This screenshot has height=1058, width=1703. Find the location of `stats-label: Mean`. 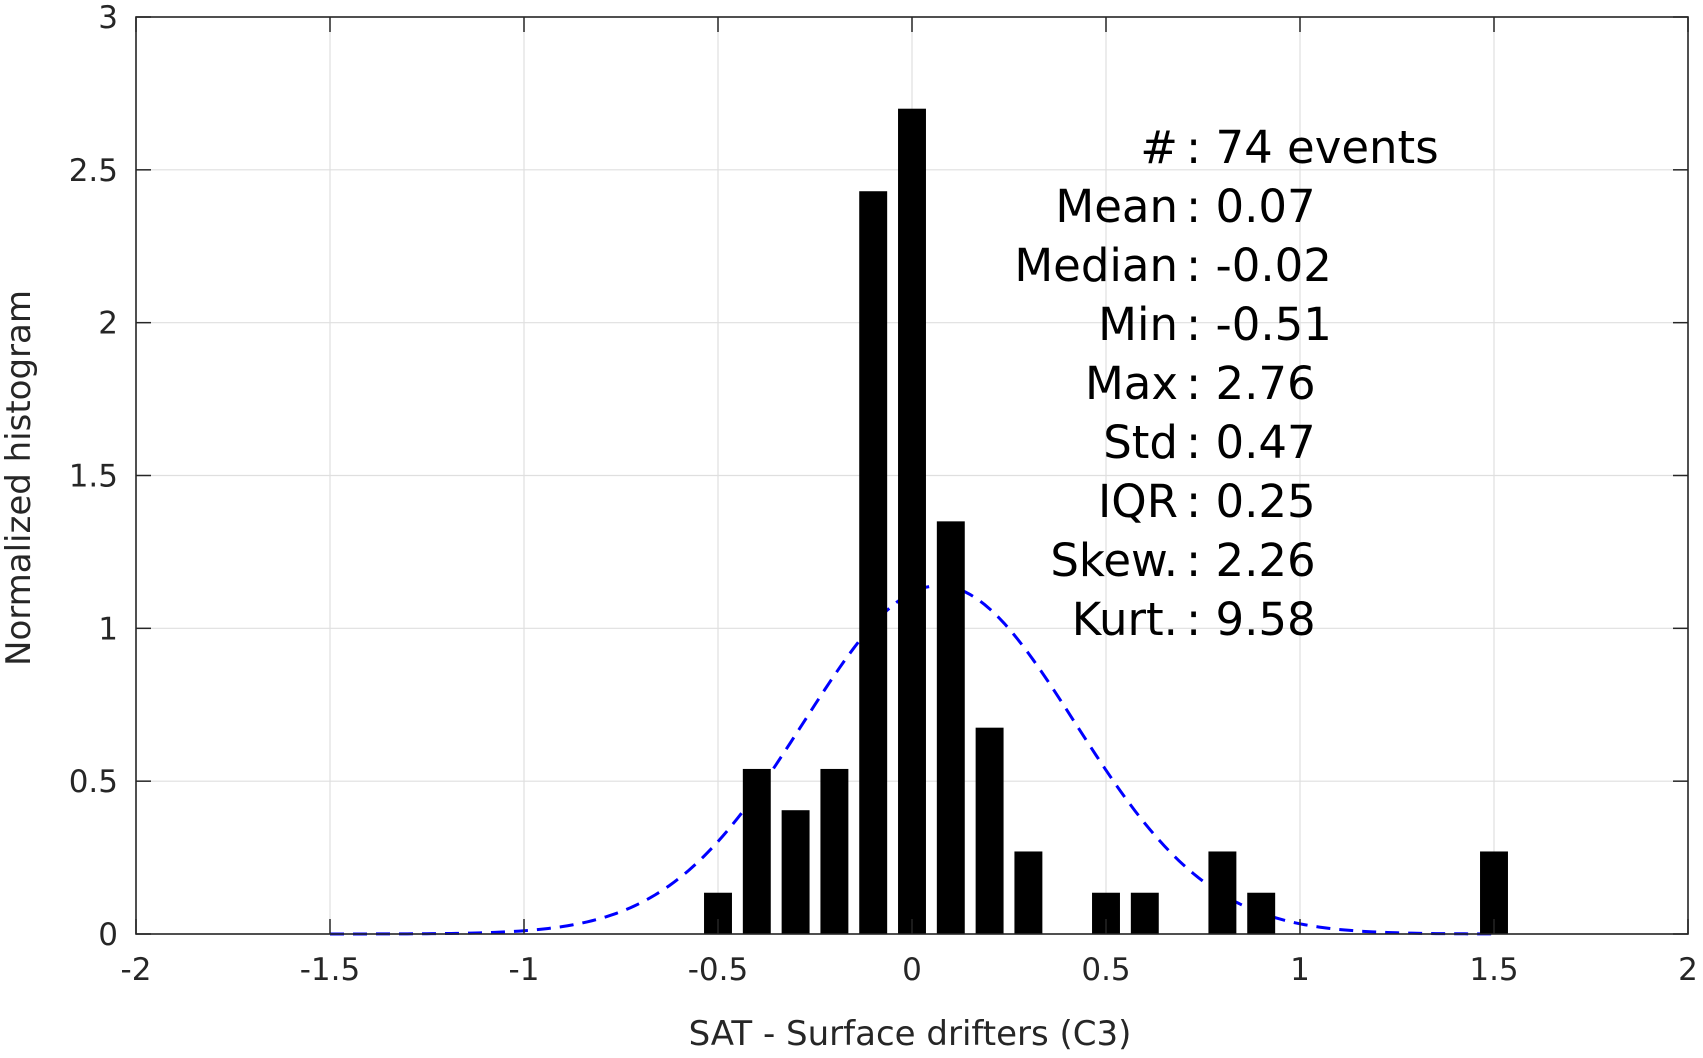

stats-label: Mean is located at coordinates (1116, 206).